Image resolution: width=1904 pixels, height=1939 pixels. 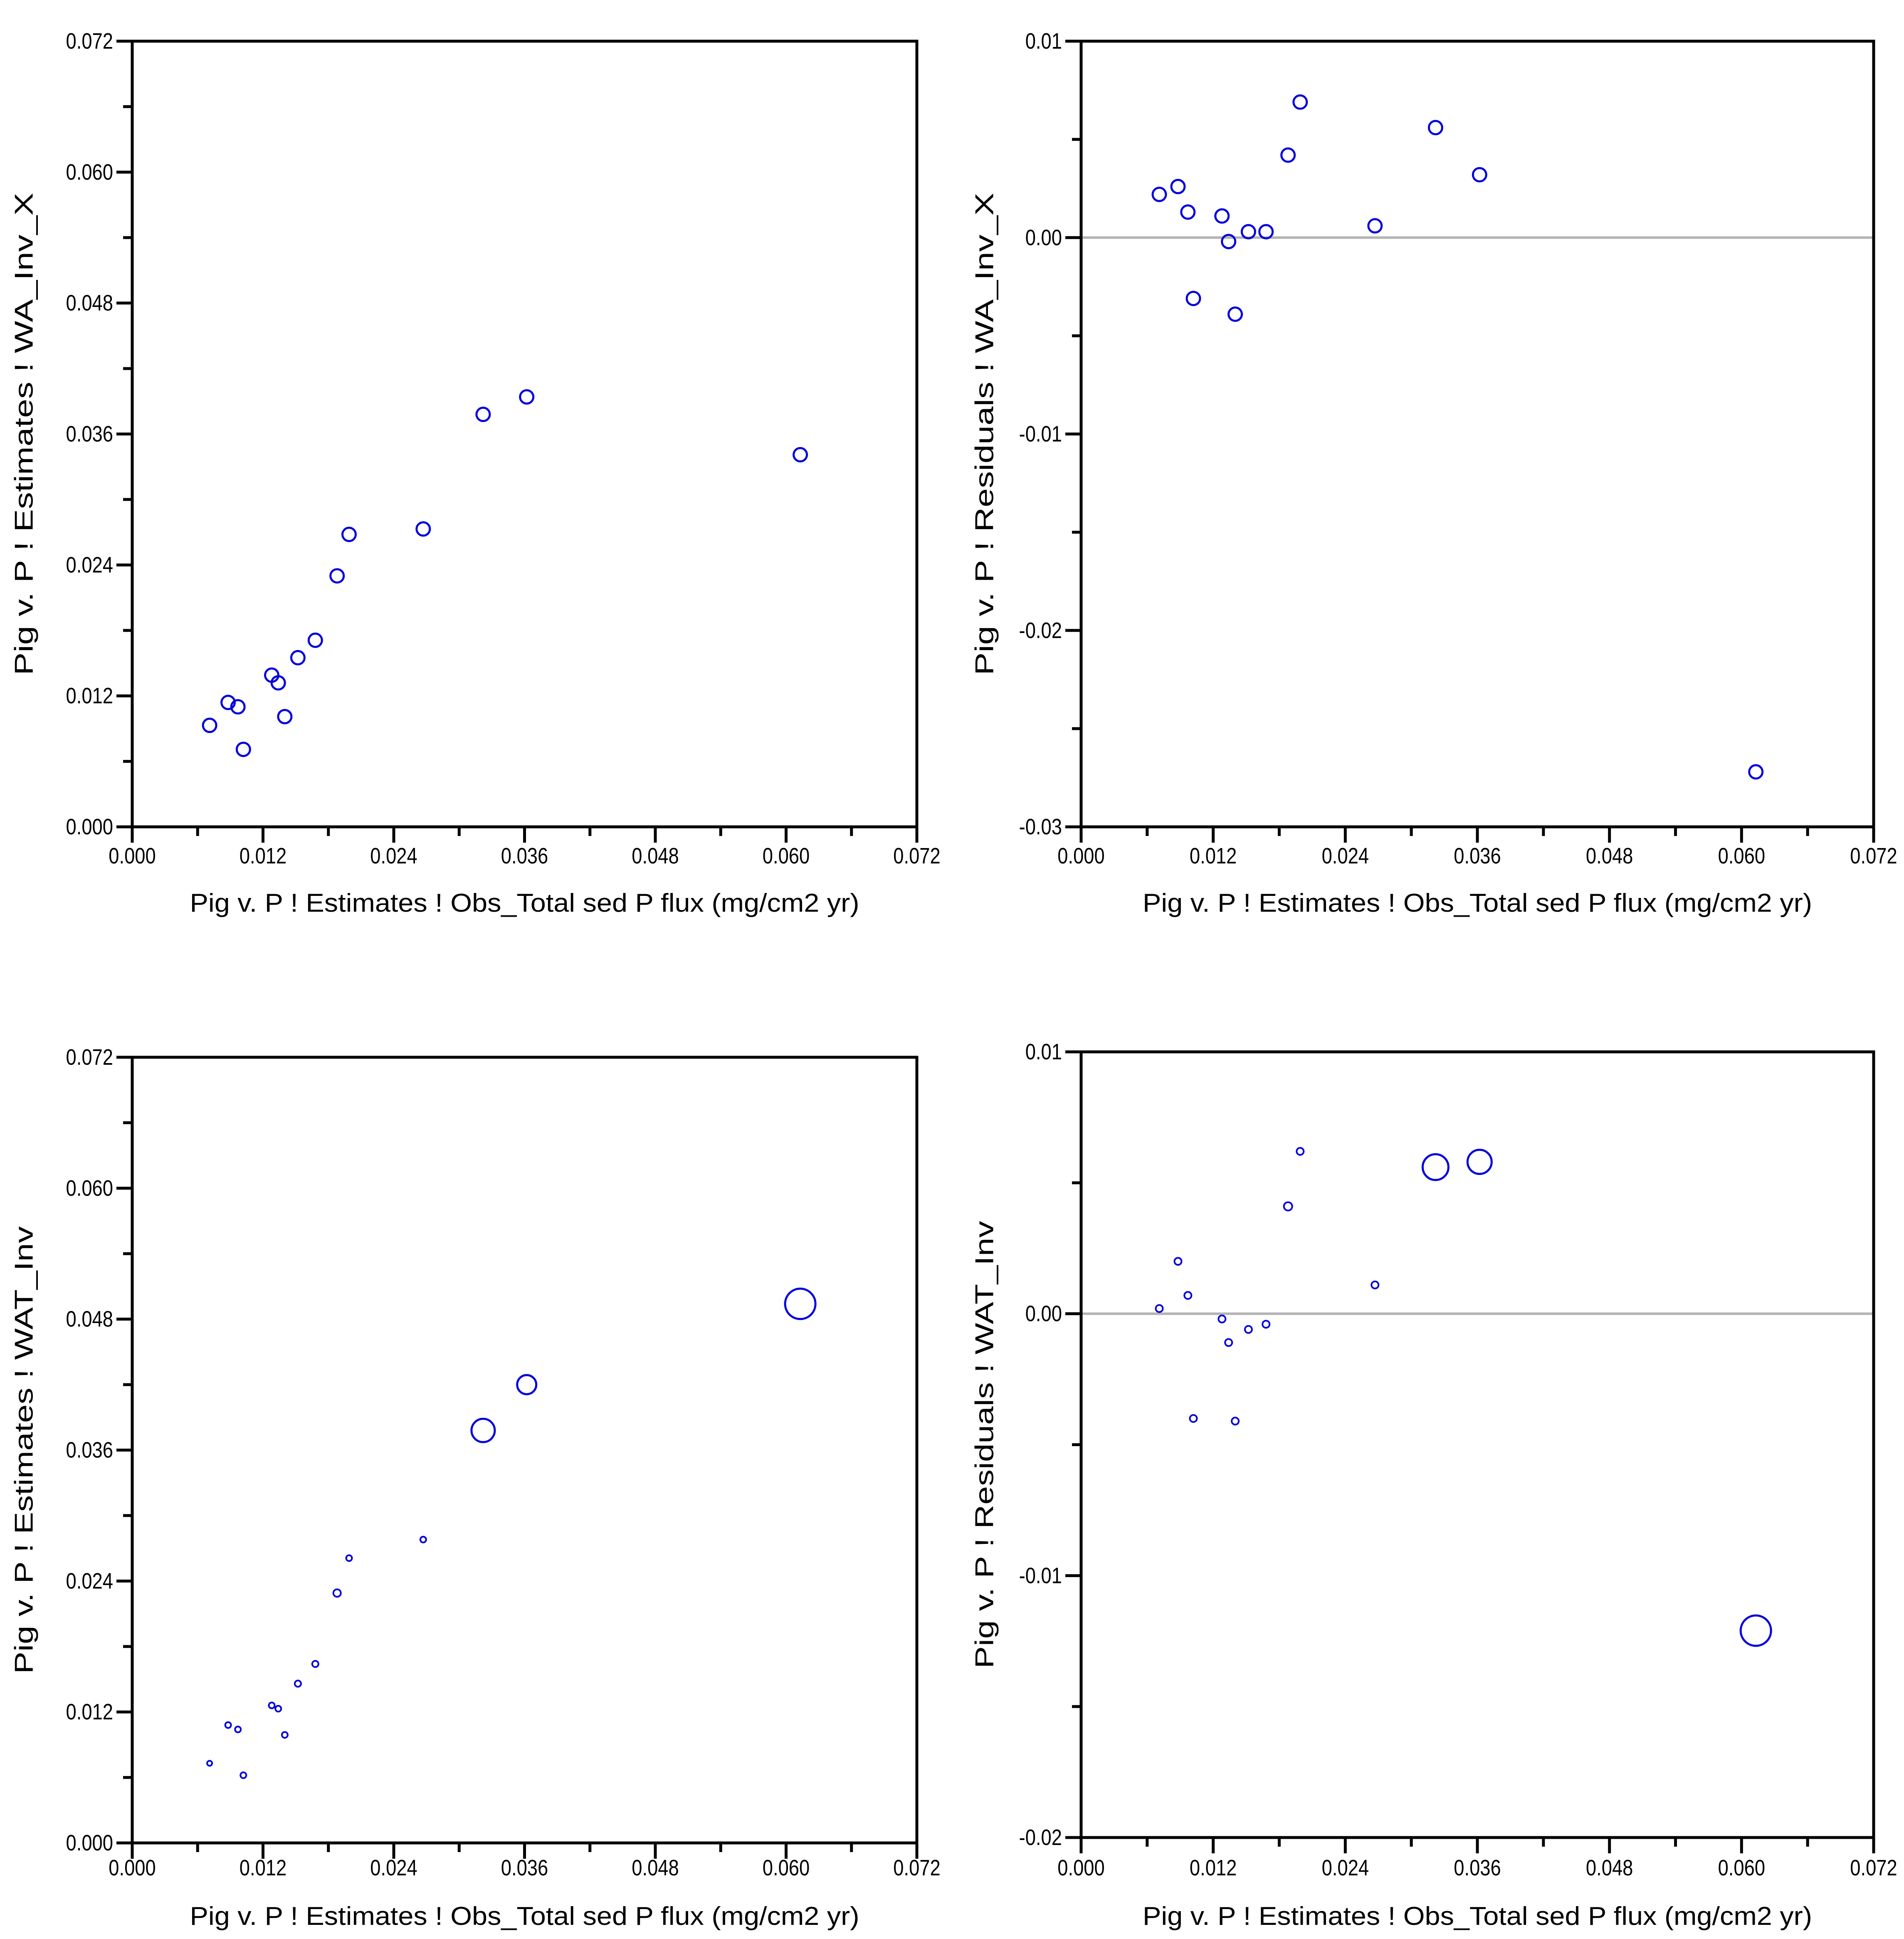 I want to click on y-axis-title: Pig v. P ! Estimates ! WA_Inv_X, so click(x=24, y=434).